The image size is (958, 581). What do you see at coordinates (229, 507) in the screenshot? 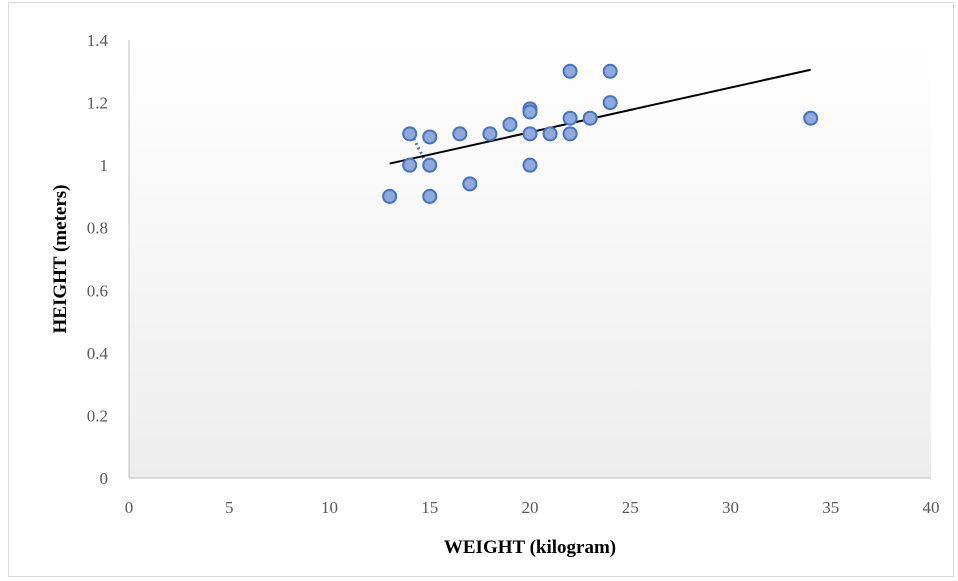
I see `x-tick-label: 5` at bounding box center [229, 507].